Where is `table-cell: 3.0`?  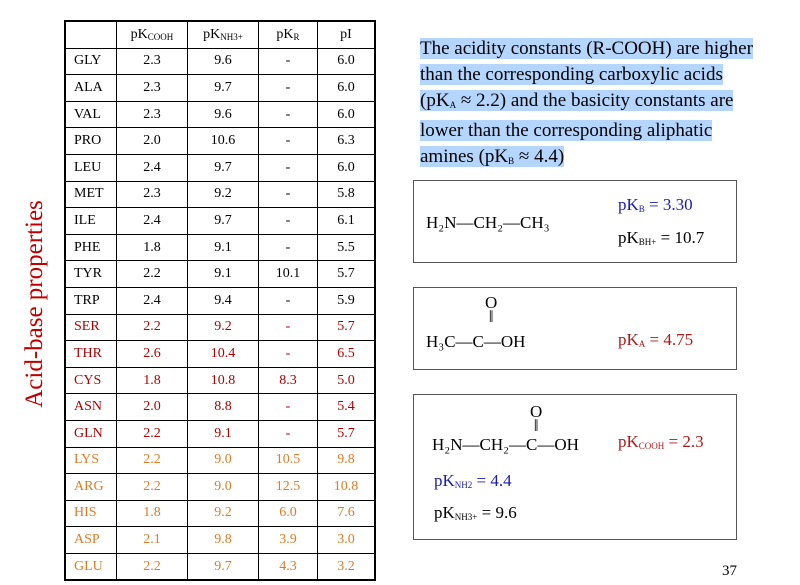 table-cell: 3.0 is located at coordinates (346, 540).